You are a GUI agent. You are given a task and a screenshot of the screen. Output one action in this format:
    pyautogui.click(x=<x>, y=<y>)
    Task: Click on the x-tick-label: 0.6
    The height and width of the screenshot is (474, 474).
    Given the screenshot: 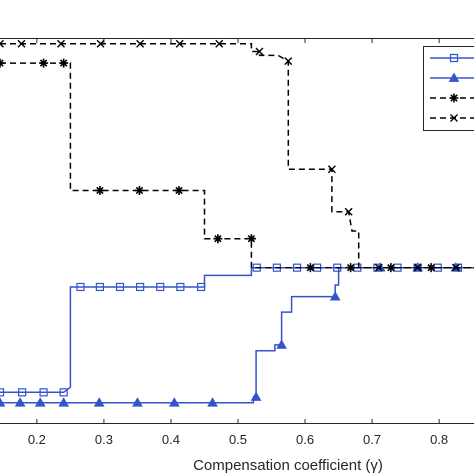 What is the action you would take?
    pyautogui.click(x=305, y=439)
    